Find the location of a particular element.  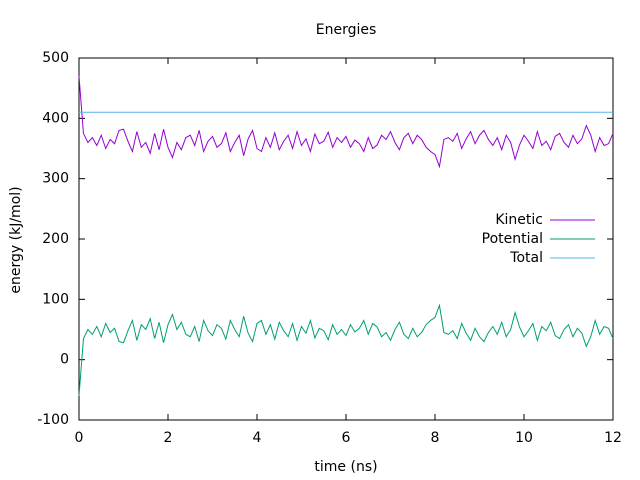

x-tick-label: 12 is located at coordinates (613, 438).